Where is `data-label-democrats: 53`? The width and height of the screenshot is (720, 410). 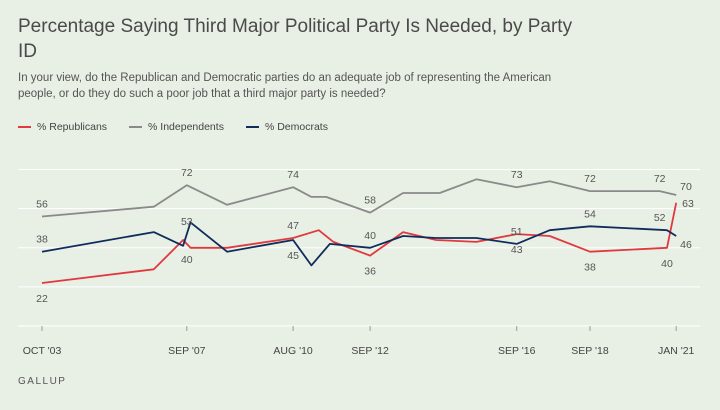 data-label-democrats: 53 is located at coordinates (187, 222).